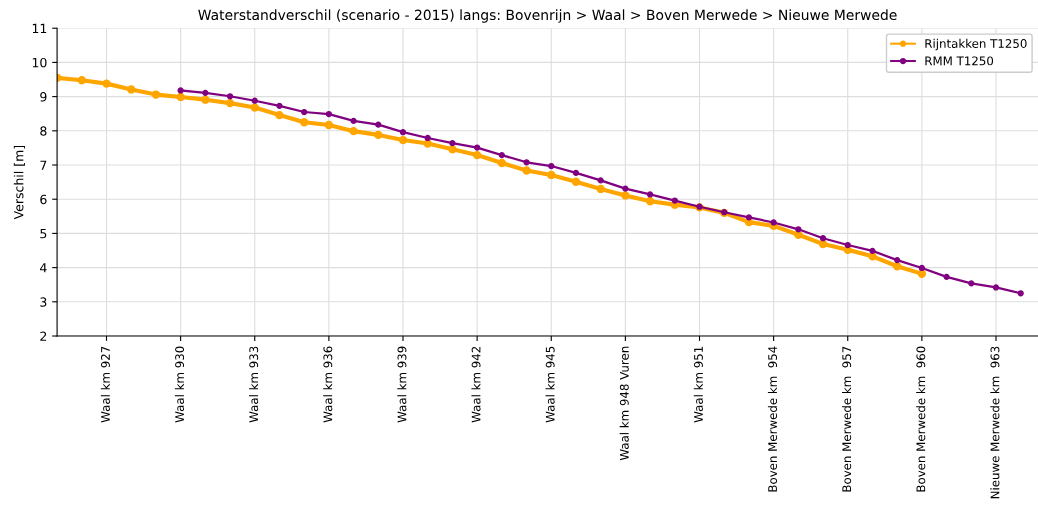 Image resolution: width=1038 pixels, height=513 pixels. I want to click on x-tick-label: Boven Merwede km 954, so click(772, 419).